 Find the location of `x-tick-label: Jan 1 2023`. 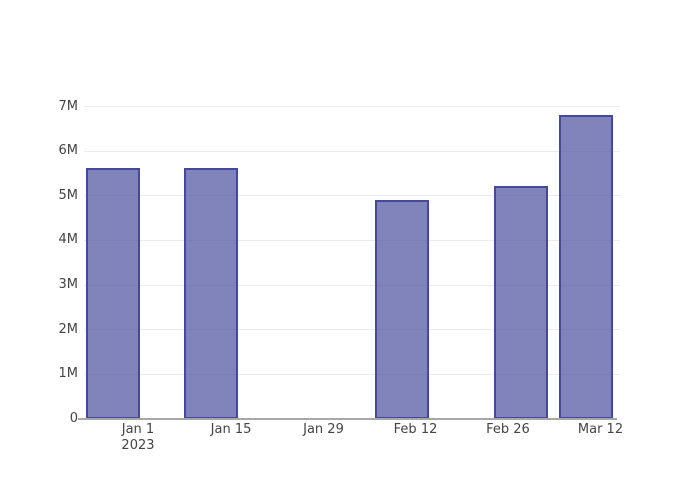

x-tick-label: Jan 1 2023 is located at coordinates (137, 438).